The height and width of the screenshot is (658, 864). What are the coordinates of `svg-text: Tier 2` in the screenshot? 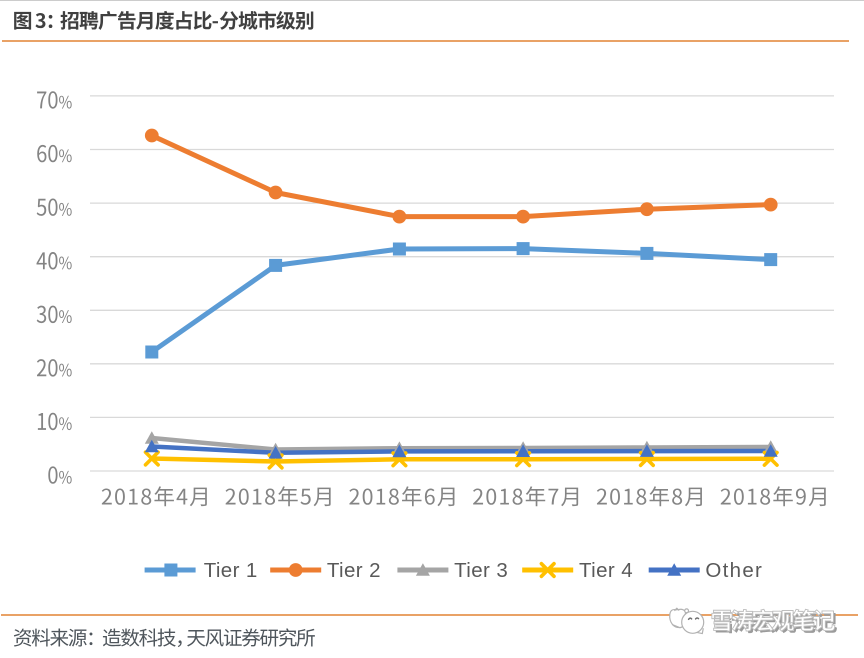 It's located at (354, 570).